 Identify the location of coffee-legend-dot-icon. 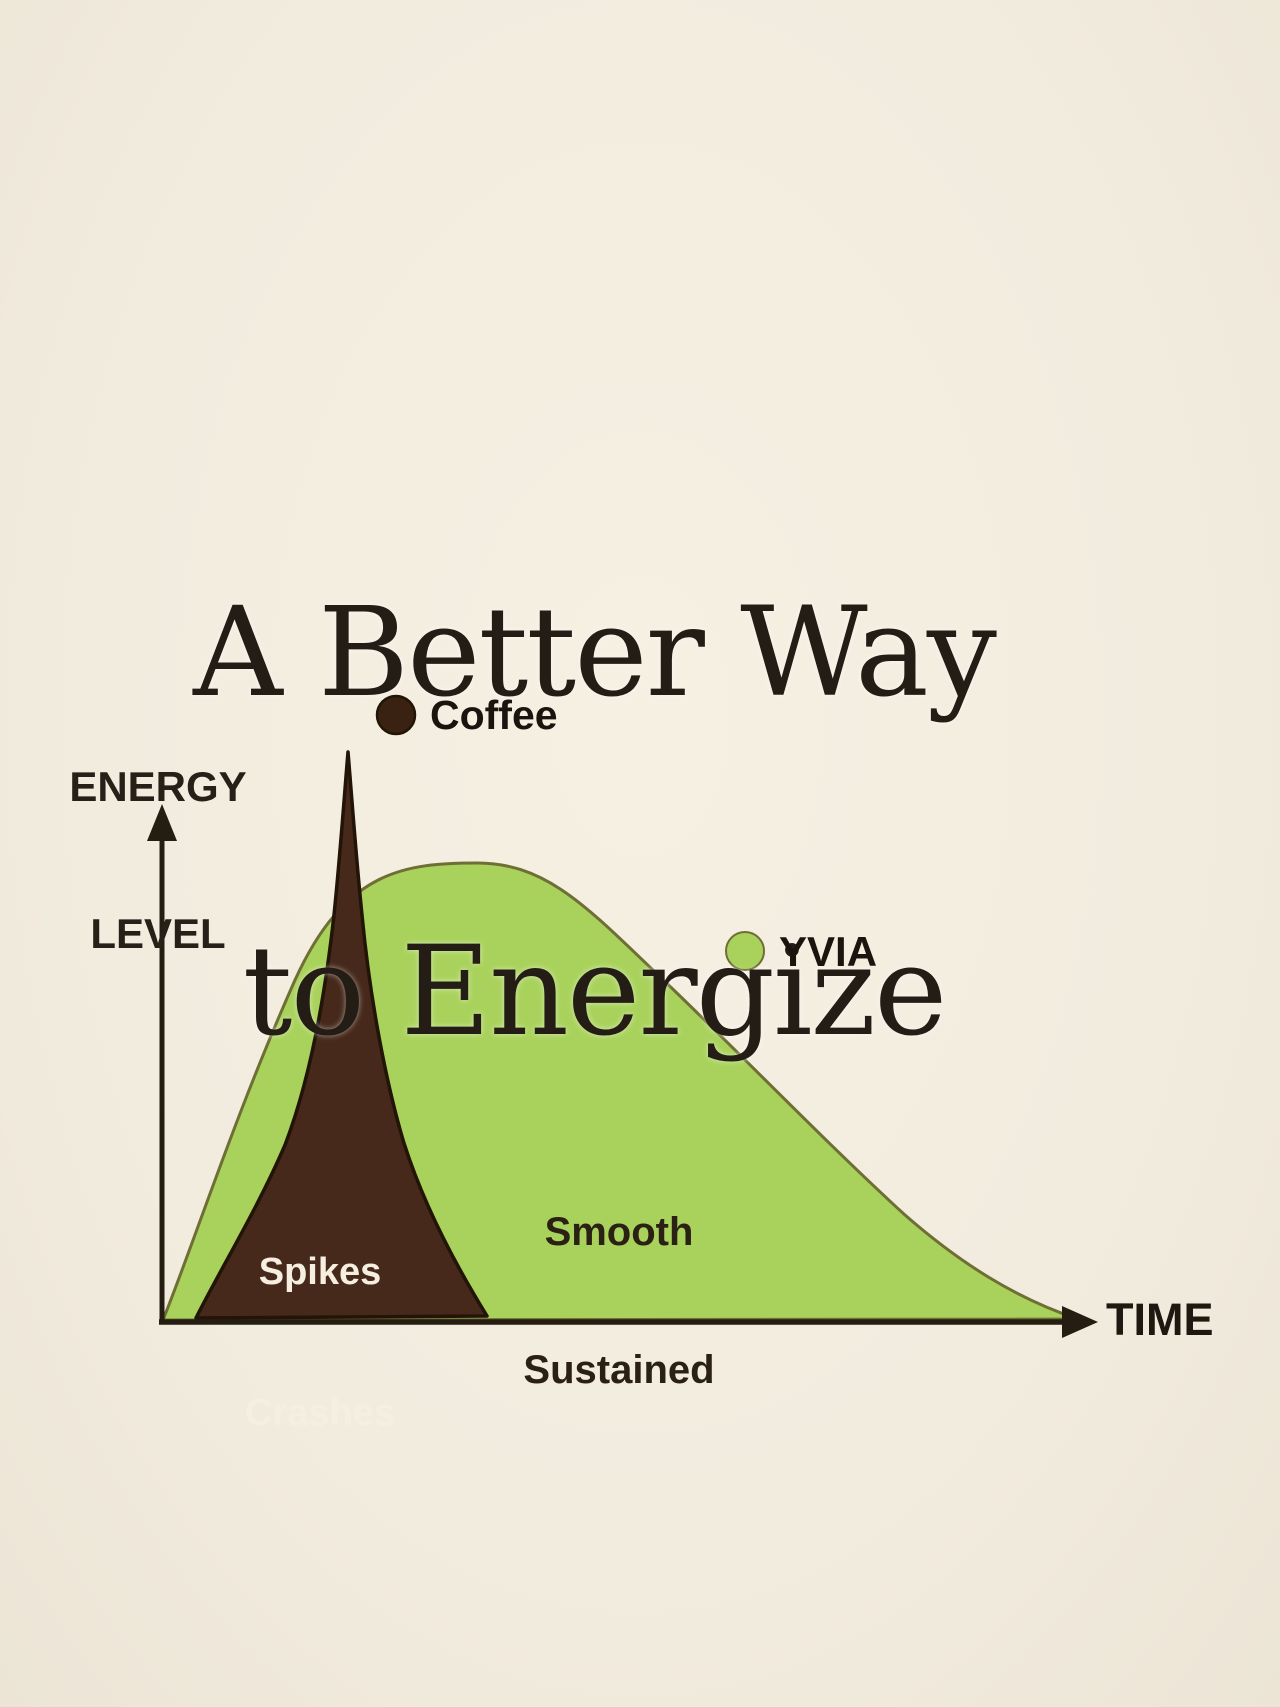
(396, 715).